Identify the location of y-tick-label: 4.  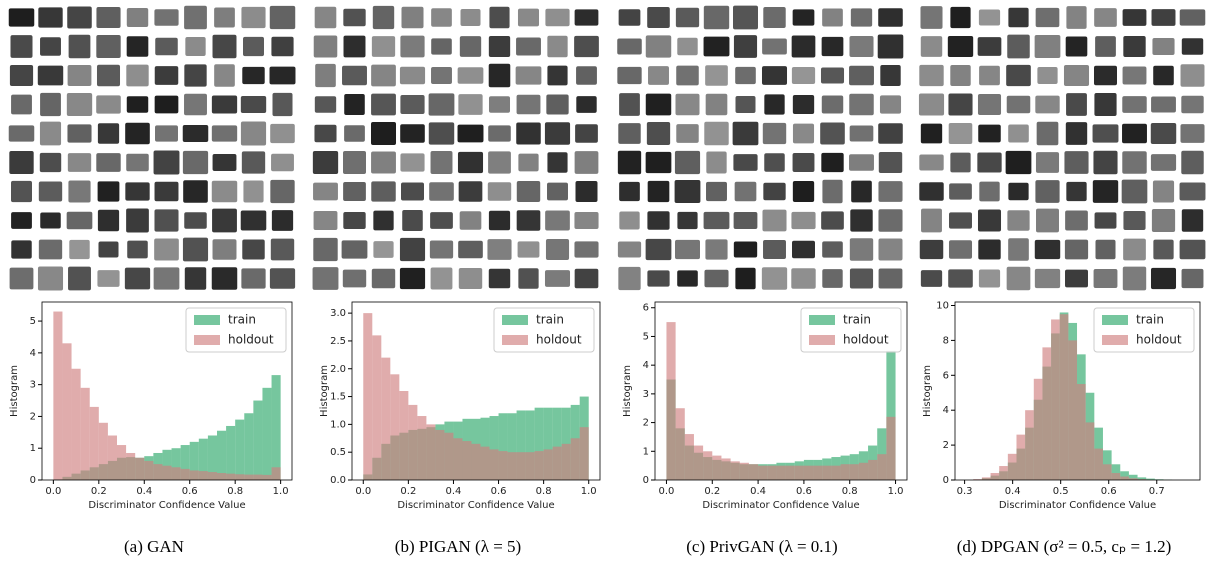
(946, 410).